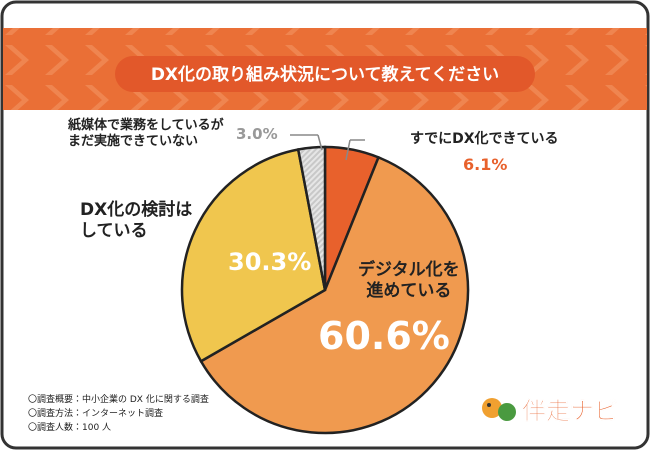 The width and height of the screenshot is (650, 450). Describe the element at coordinates (146, 134) in the screenshot. I see `category-label: 紙媒体で業務をしているが まだ実施できていない` at that location.